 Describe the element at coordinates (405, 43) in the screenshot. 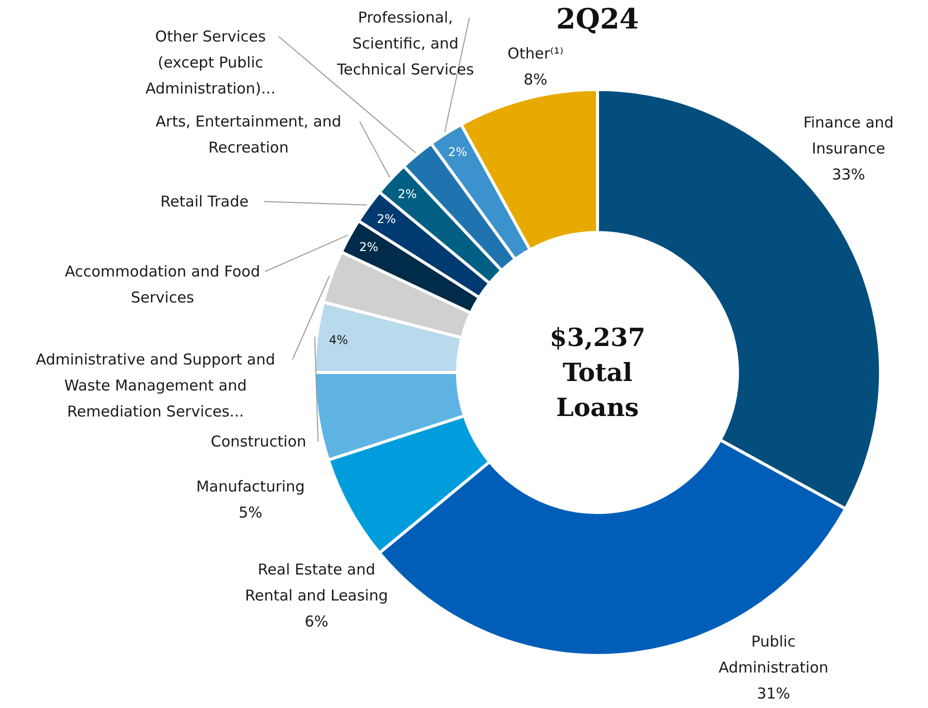

I see `slice-label: Professional, Scientific, and Technical Services` at that location.